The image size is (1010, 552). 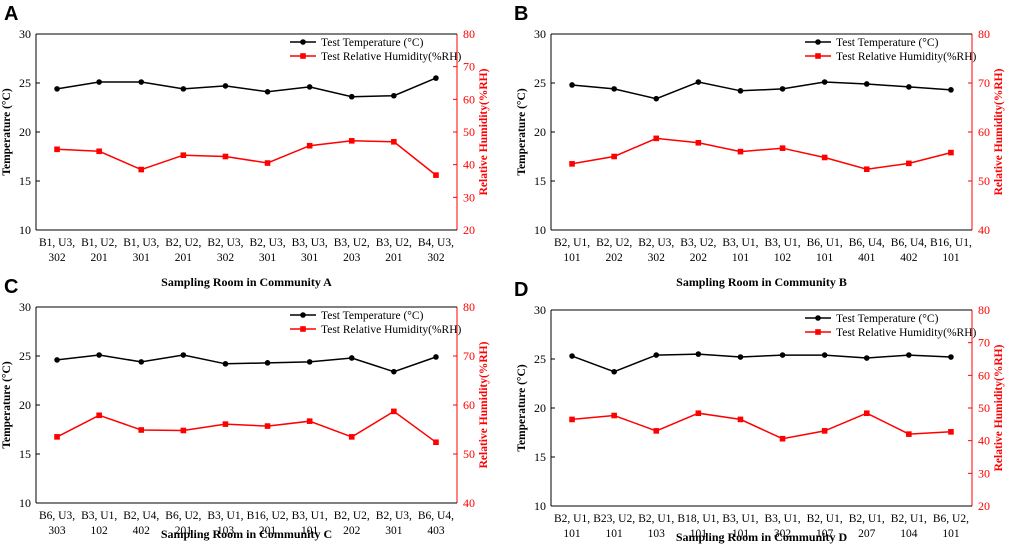 I want to click on panel-label: C, so click(x=11, y=287).